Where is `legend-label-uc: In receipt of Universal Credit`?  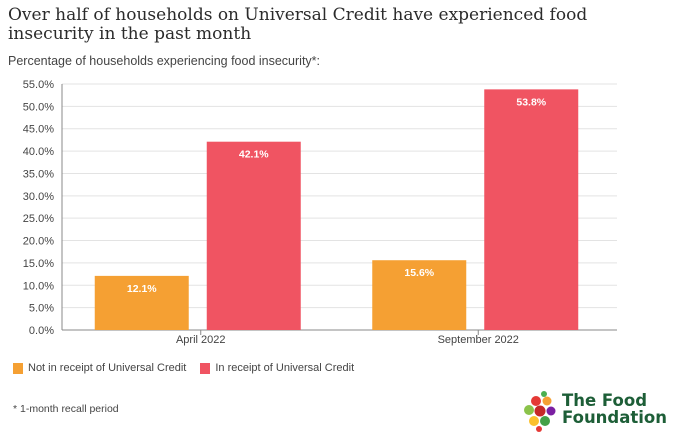 legend-label-uc: In receipt of Universal Credit is located at coordinates (285, 368).